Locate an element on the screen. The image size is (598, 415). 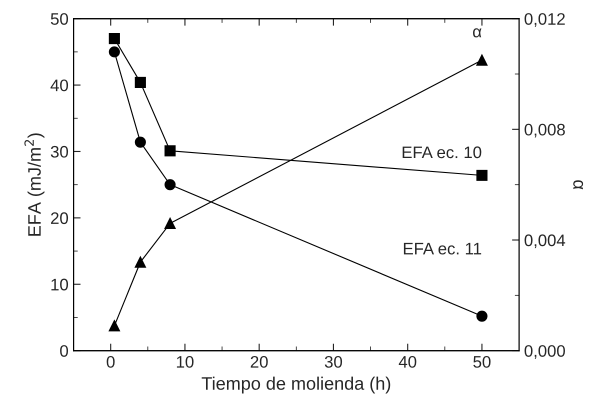
y2-tick-label: 0,008 is located at coordinates (544, 131).